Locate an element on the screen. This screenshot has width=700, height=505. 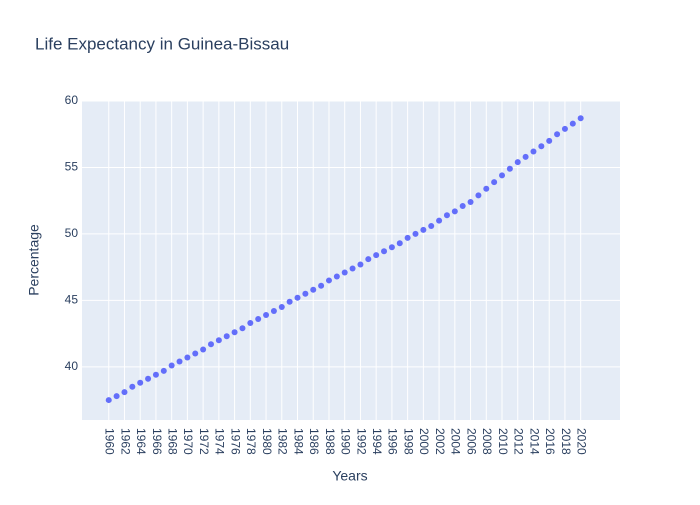
x-tick-label: 2008 is located at coordinates (487, 441).